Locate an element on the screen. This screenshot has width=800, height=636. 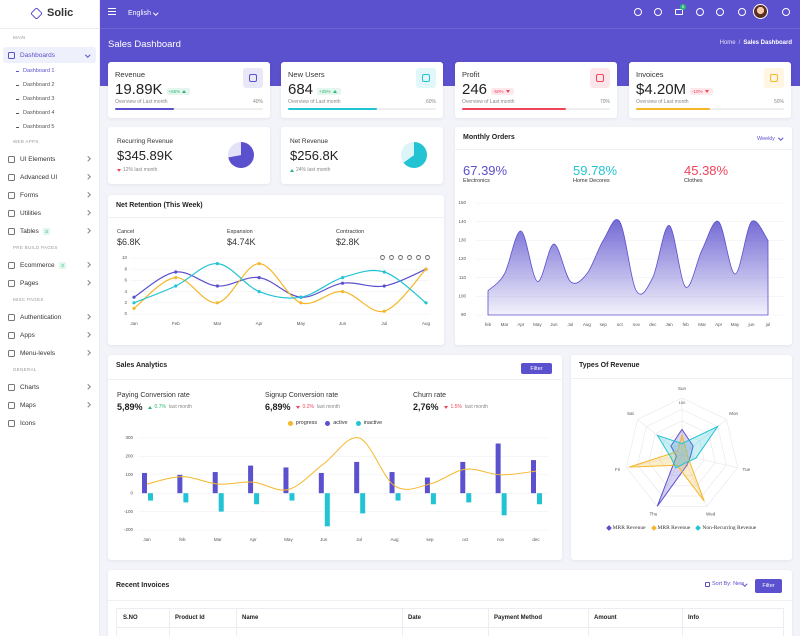
nav-badge: 3 is located at coordinates (62, 265).